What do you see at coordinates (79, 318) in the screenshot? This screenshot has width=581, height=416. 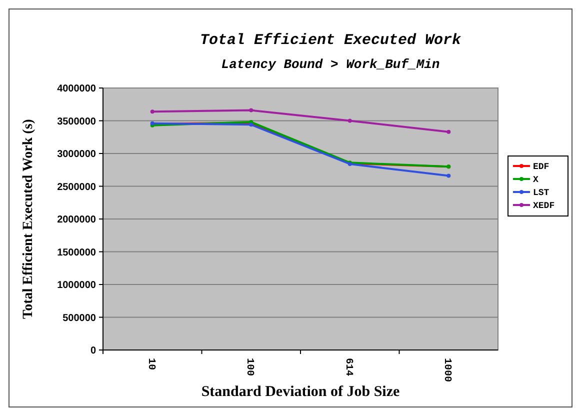 I see `y-tick-label: 500000` at bounding box center [79, 318].